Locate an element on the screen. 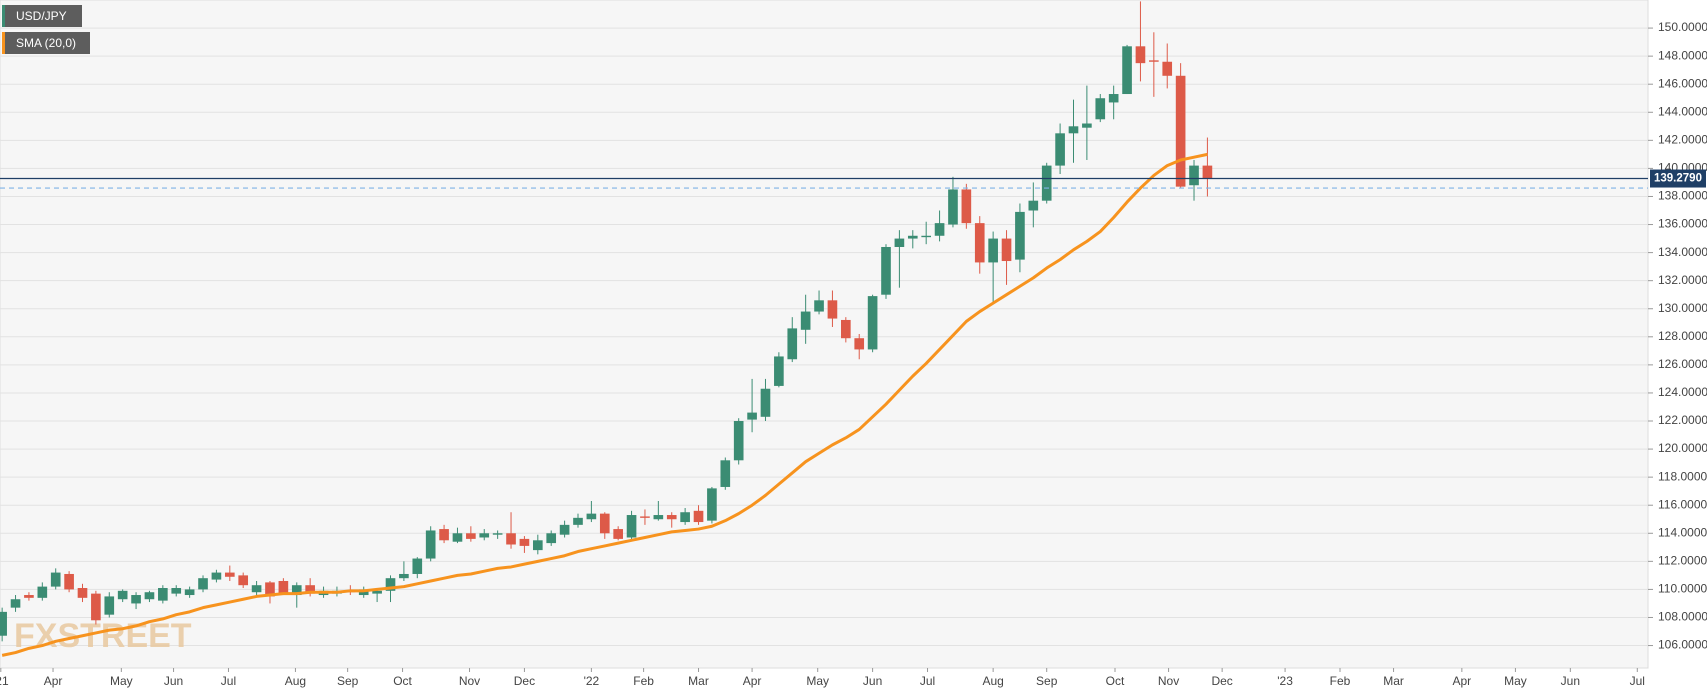 Image resolution: width=1707 pixels, height=690 pixels. x-tick-label: Nov is located at coordinates (1168, 681).